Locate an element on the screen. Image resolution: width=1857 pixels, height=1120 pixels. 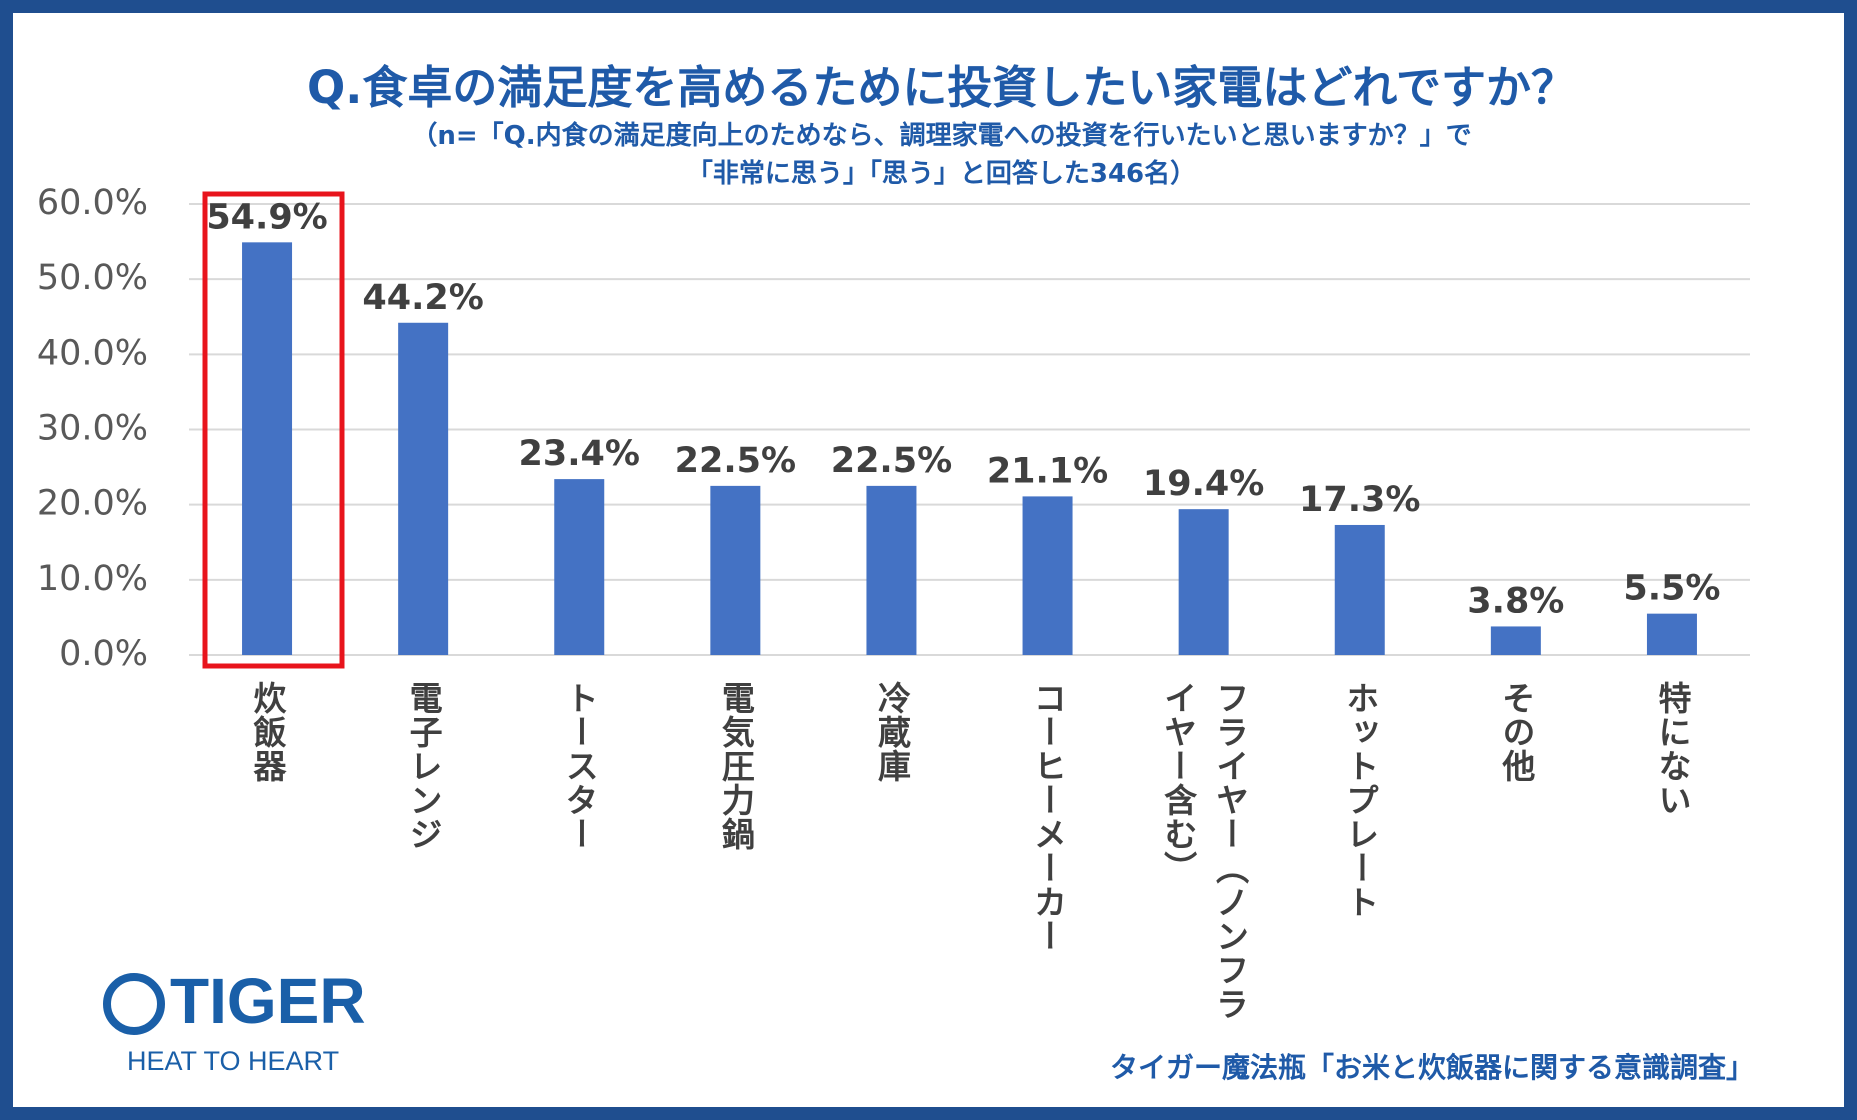
y-tick-label: 50.0% is located at coordinates (92, 278).